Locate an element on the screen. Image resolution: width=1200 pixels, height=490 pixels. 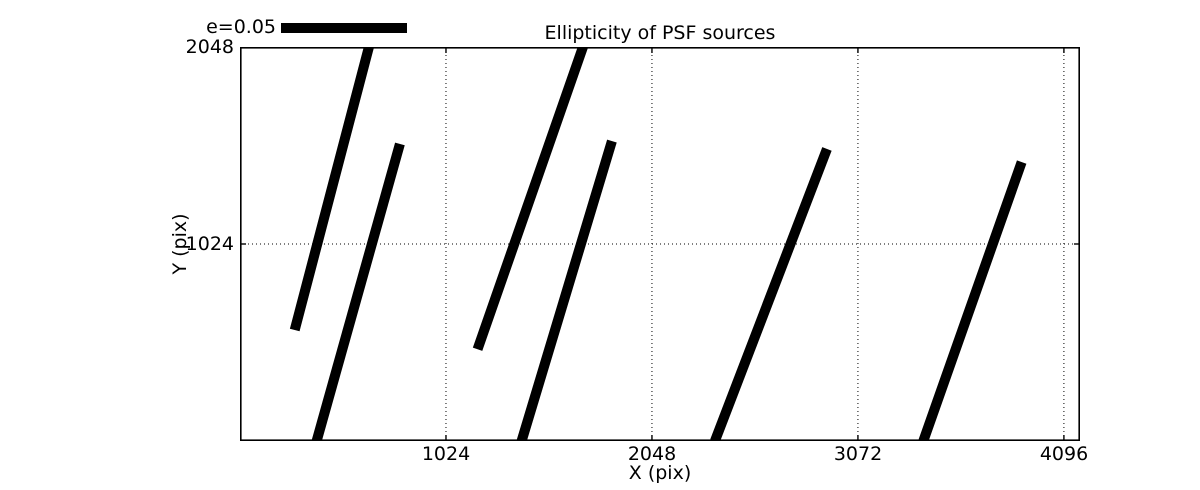
plot-title: Ellipticity of PSF sources is located at coordinates (660, 33).